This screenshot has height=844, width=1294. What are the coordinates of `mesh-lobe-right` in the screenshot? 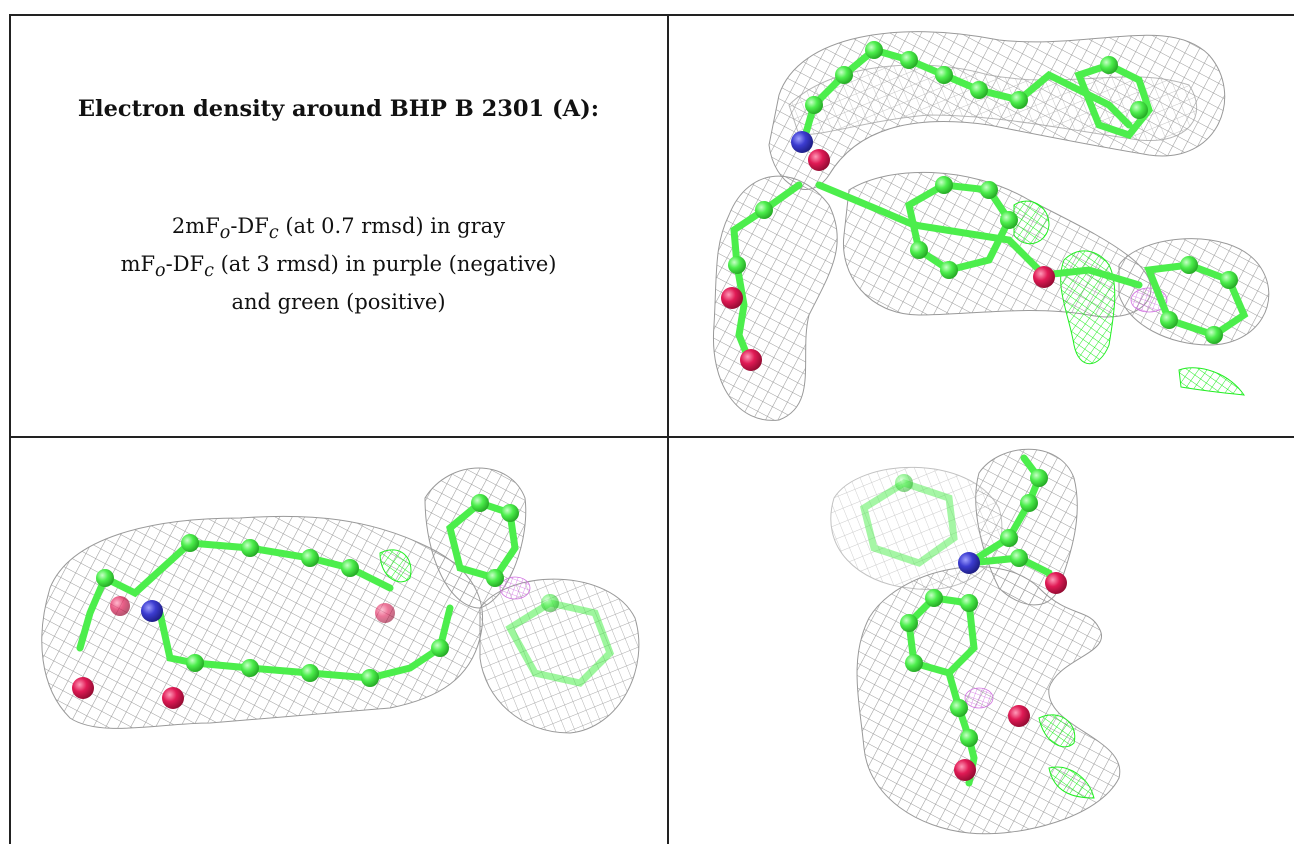 It's located at (1194, 292).